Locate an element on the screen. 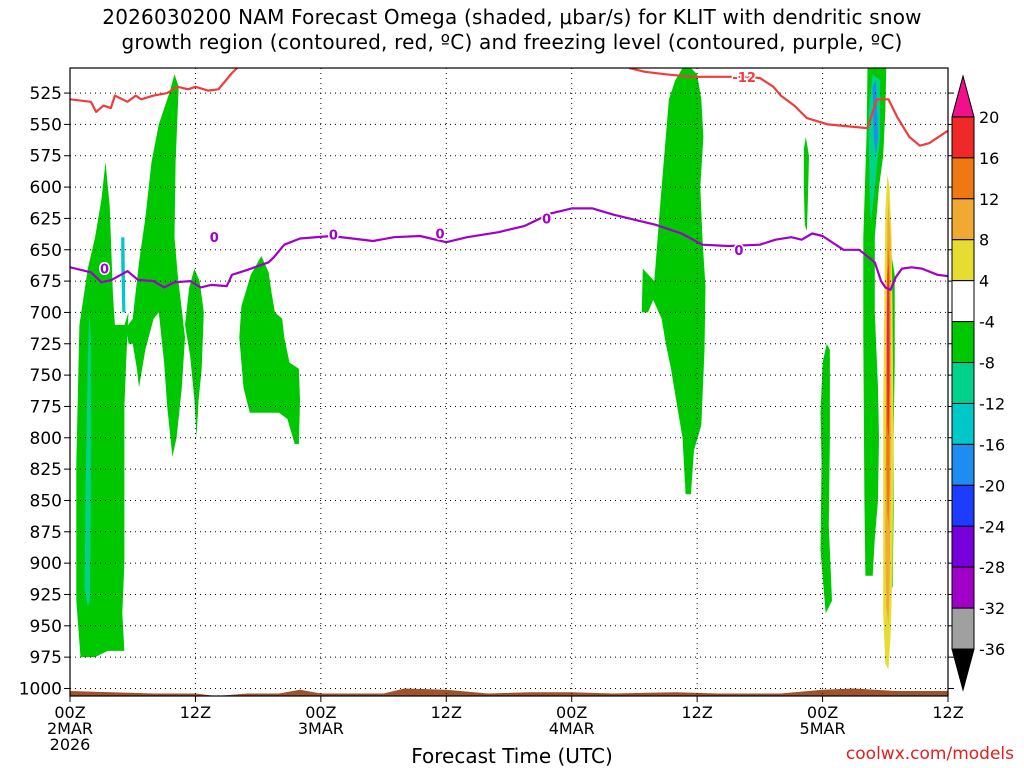 This screenshot has width=1024, height=768. x-tick-label-4-0: 00Z is located at coordinates (571, 712).